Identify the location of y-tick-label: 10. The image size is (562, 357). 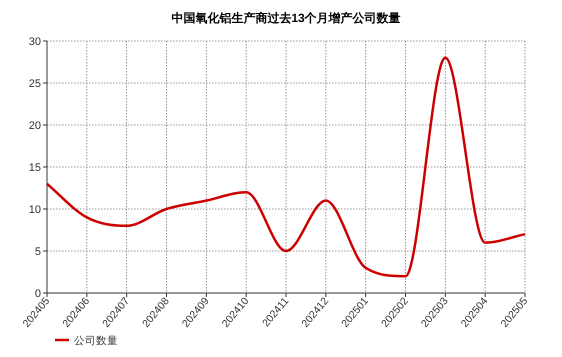
(34, 210).